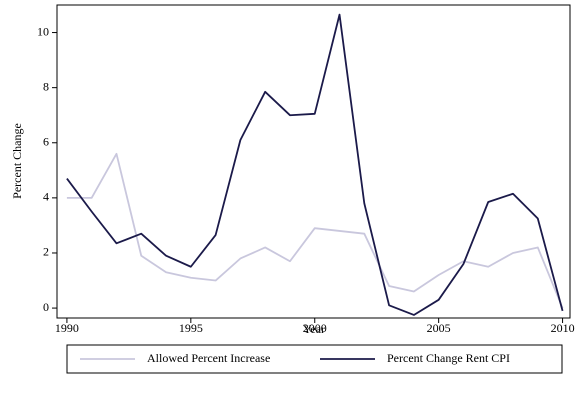 Image resolution: width=577 pixels, height=407 pixels. What do you see at coordinates (46, 252) in the screenshot?
I see `y-tick-label: 2` at bounding box center [46, 252].